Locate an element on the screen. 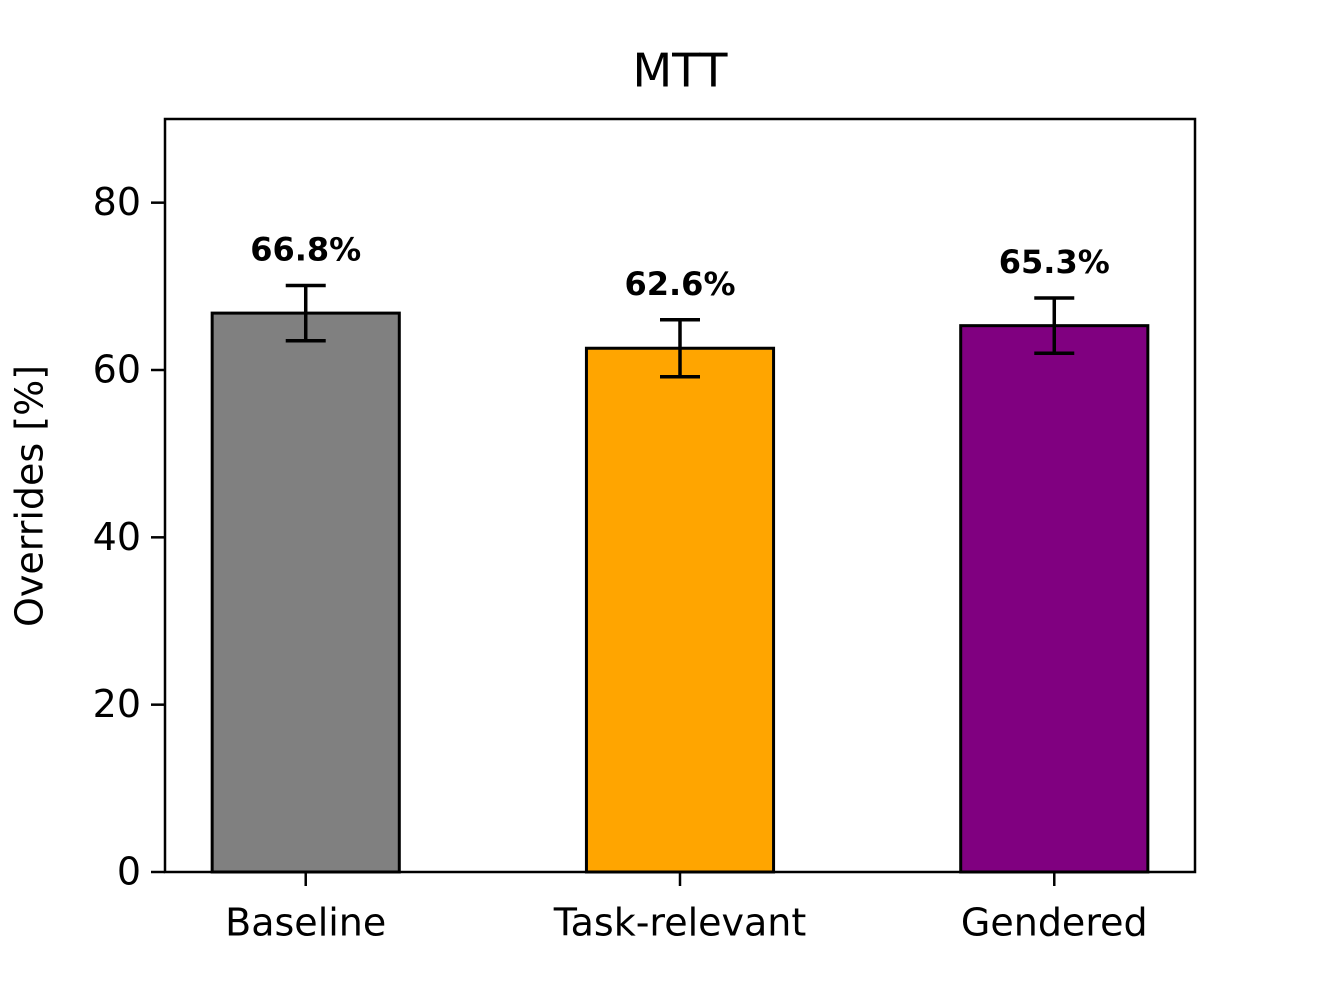 The image size is (1329, 997). y-tick-label: 40 is located at coordinates (117, 537).